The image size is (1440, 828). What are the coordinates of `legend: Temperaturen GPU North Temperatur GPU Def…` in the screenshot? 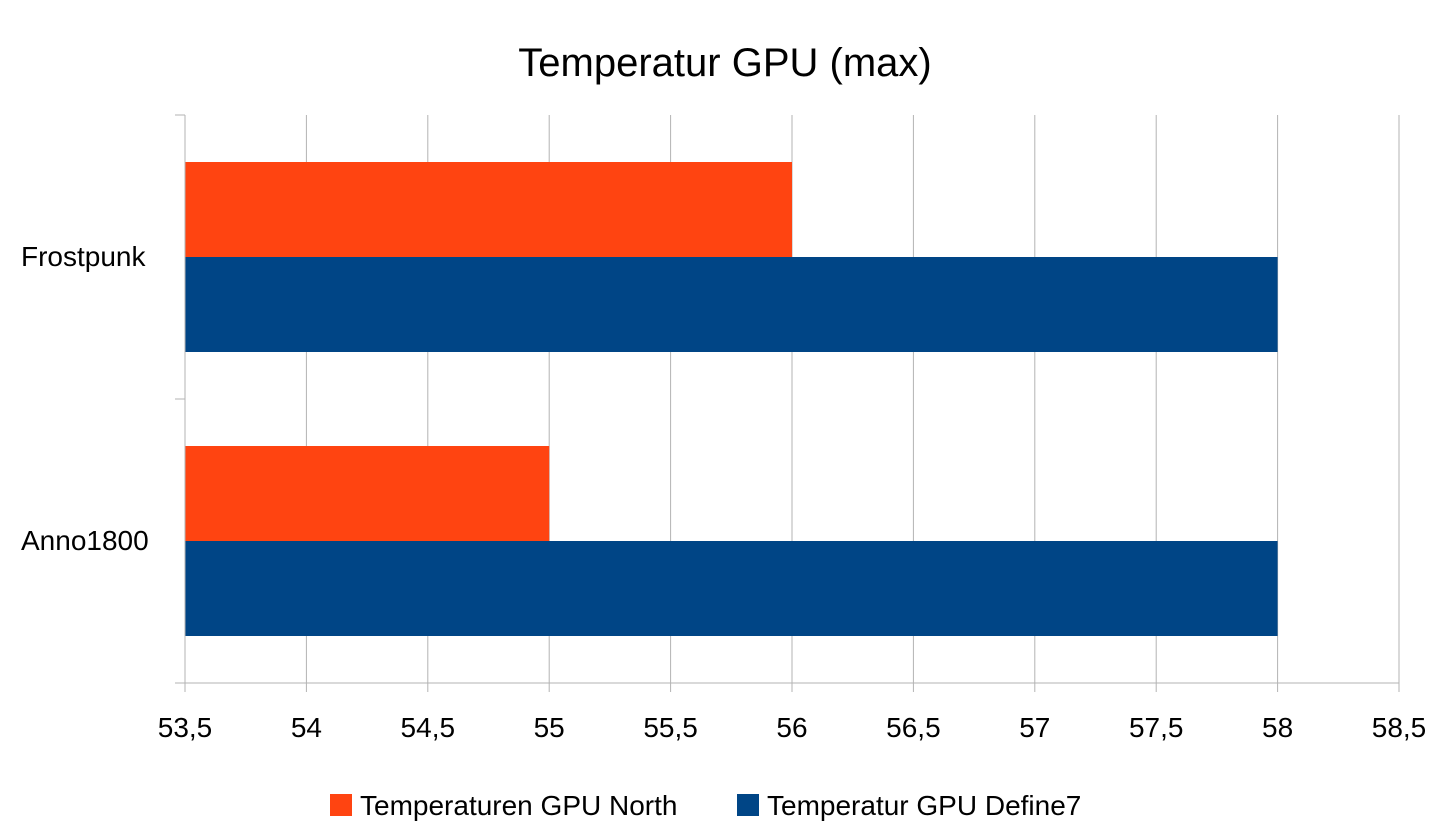 It's located at (705, 805).